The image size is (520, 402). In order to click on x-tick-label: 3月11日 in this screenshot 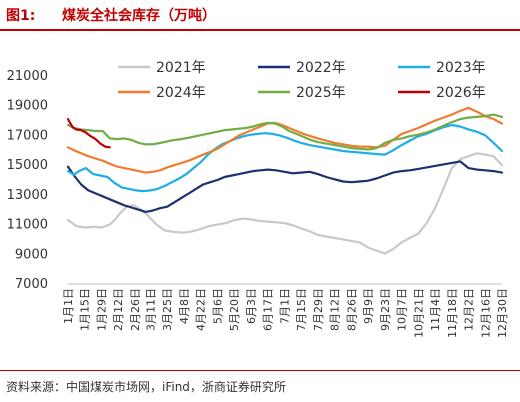, I will do `click(150, 309)`.